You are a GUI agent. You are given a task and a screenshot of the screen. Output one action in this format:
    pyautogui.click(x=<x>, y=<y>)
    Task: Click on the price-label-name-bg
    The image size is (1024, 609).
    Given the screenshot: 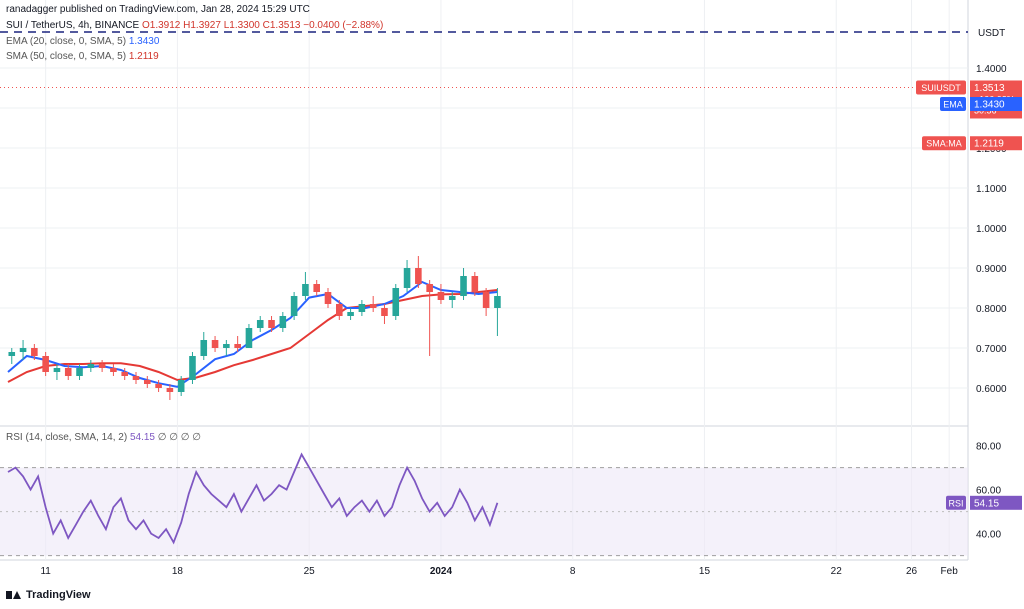 What is the action you would take?
    pyautogui.click(x=944, y=143)
    